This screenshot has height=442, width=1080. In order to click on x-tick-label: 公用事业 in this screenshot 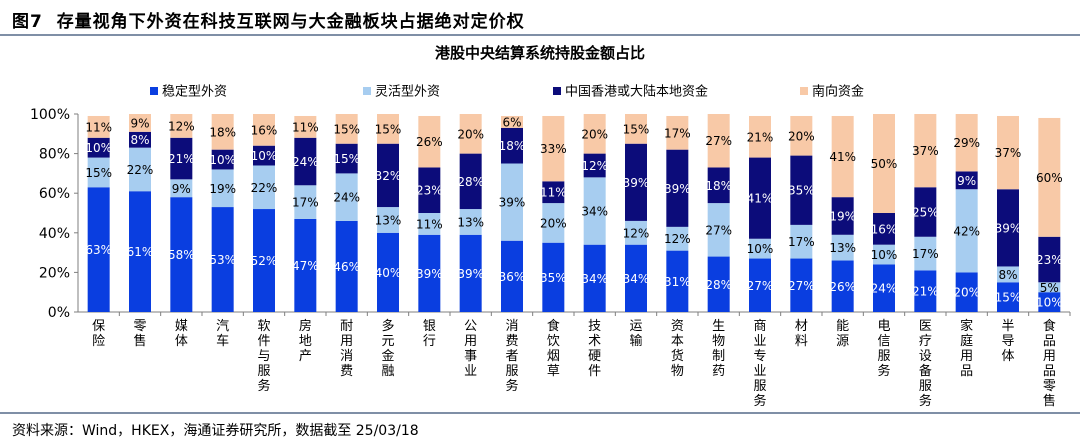, I will do `click(470, 349)`.